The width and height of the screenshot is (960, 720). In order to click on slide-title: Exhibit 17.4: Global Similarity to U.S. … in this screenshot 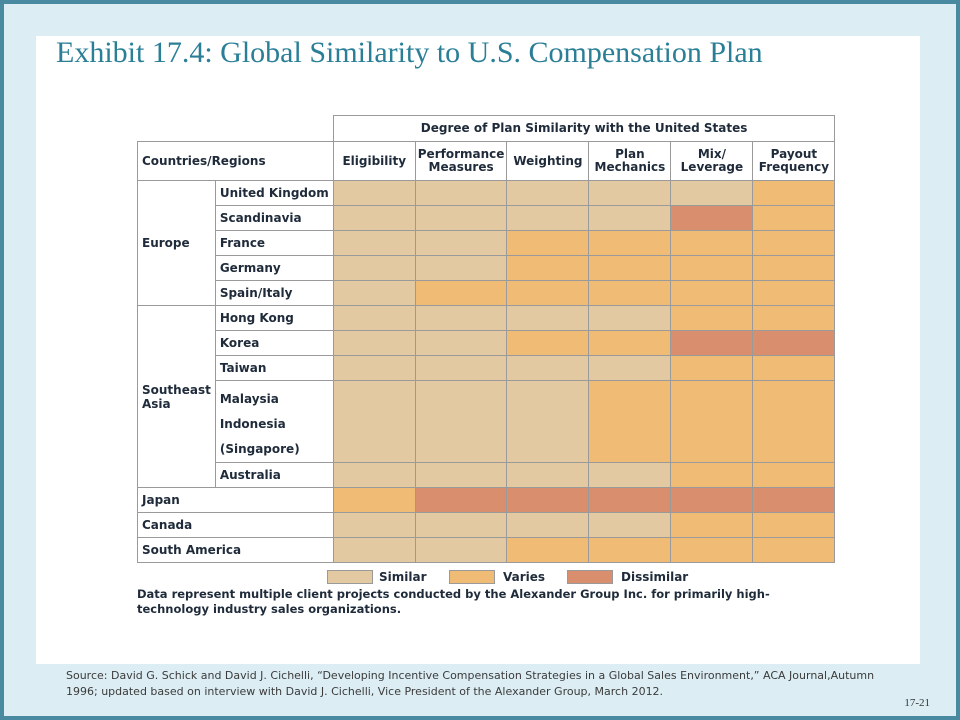, I will do `click(409, 52)`.